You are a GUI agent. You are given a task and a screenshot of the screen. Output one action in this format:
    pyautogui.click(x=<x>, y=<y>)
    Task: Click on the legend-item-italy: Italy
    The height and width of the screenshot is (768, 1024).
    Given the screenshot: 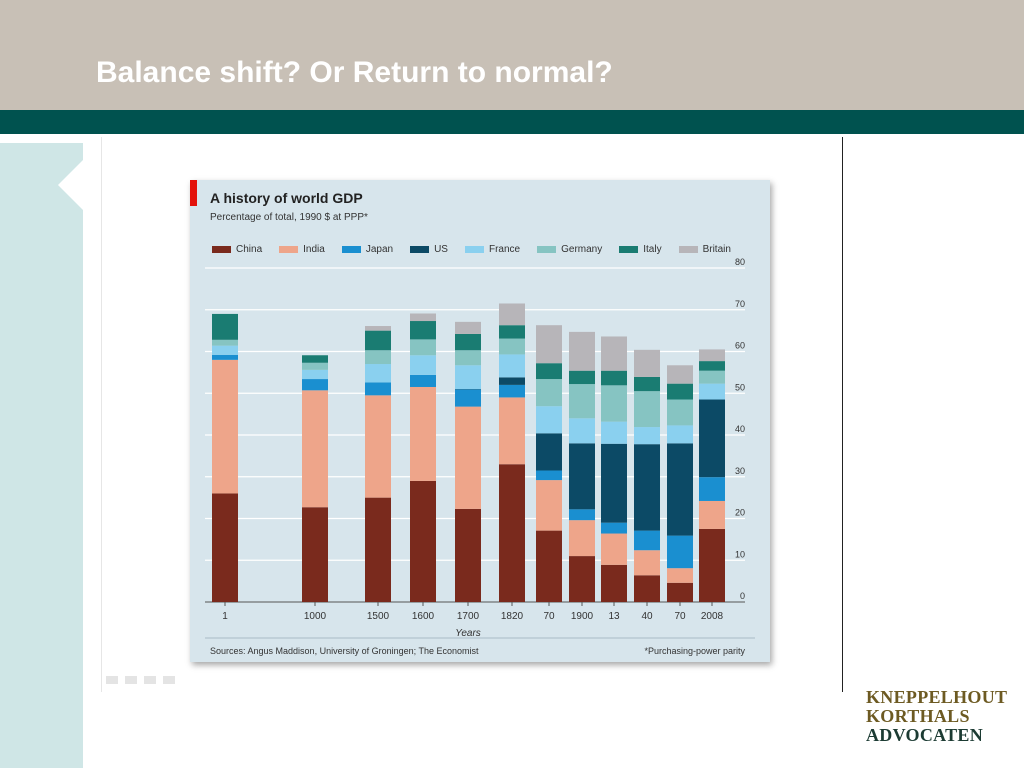 What is the action you would take?
    pyautogui.click(x=640, y=249)
    